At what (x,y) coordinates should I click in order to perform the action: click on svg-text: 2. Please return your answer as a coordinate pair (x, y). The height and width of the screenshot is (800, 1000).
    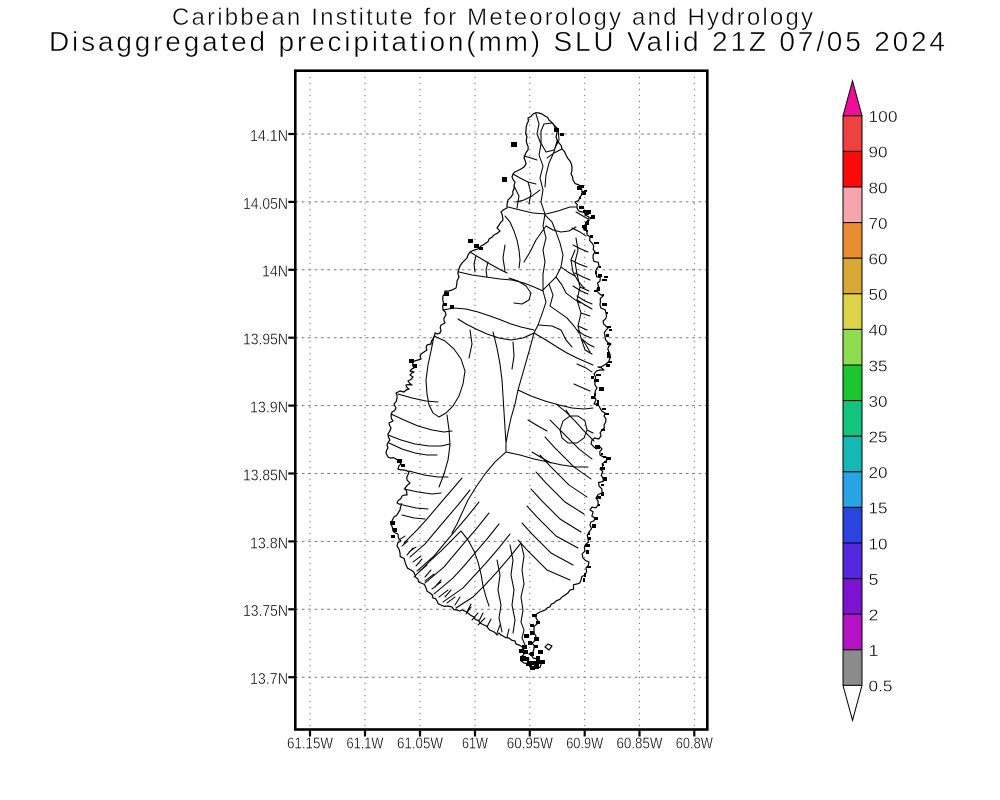
    Looking at the image, I should click on (874, 616).